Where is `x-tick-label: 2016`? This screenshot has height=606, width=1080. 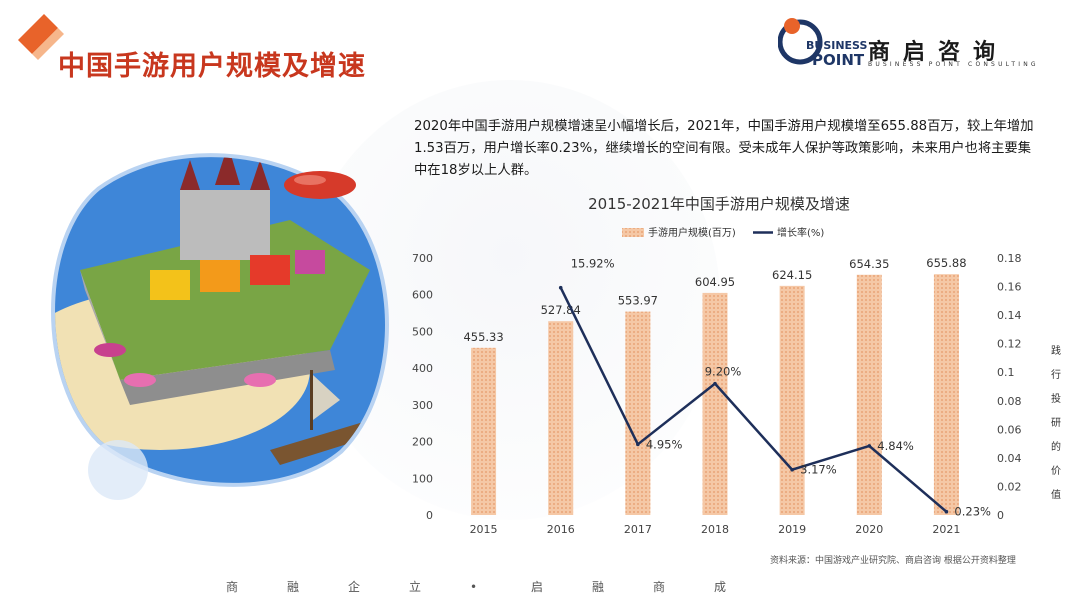 x-tick-label: 2016 is located at coordinates (561, 529).